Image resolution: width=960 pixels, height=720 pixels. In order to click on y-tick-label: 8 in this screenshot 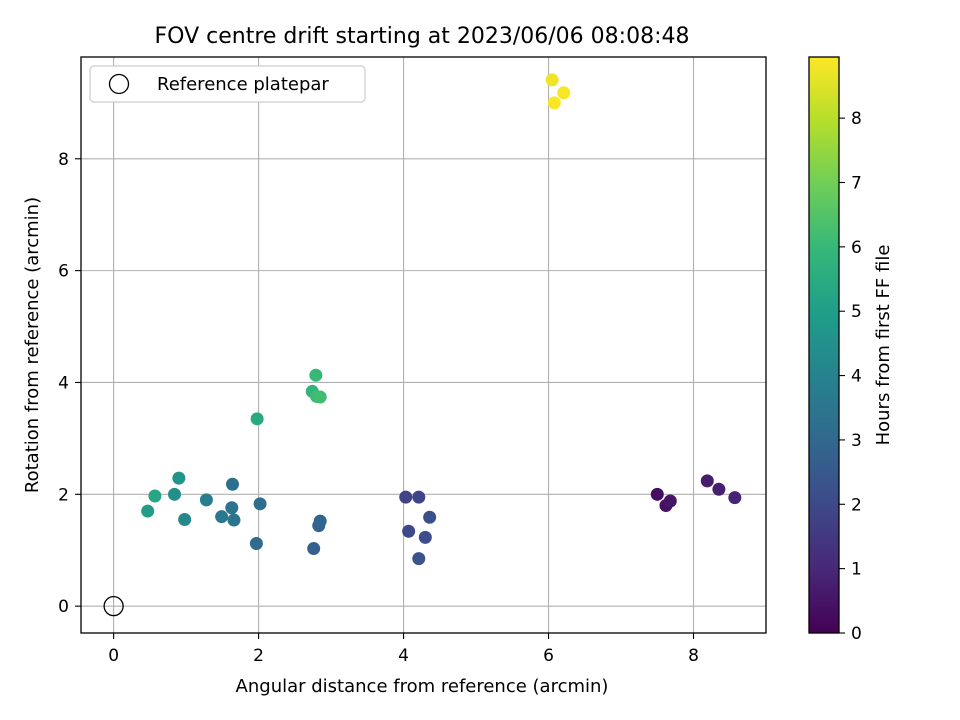, I will do `click(63, 160)`.